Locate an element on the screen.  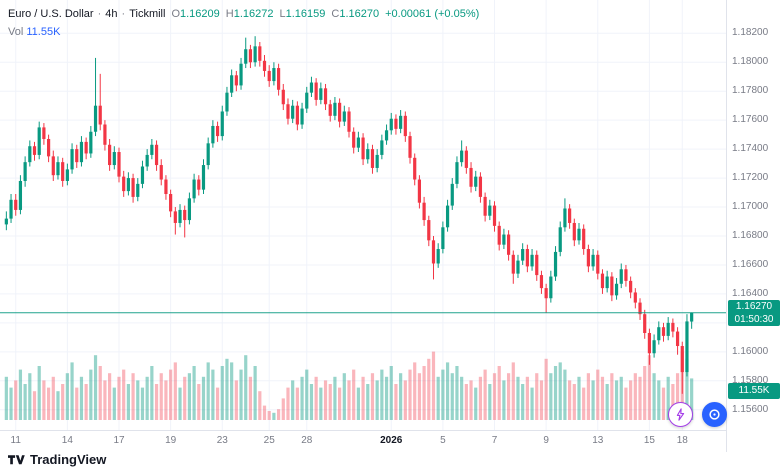
lightning-icon is located at coordinates (680, 414).